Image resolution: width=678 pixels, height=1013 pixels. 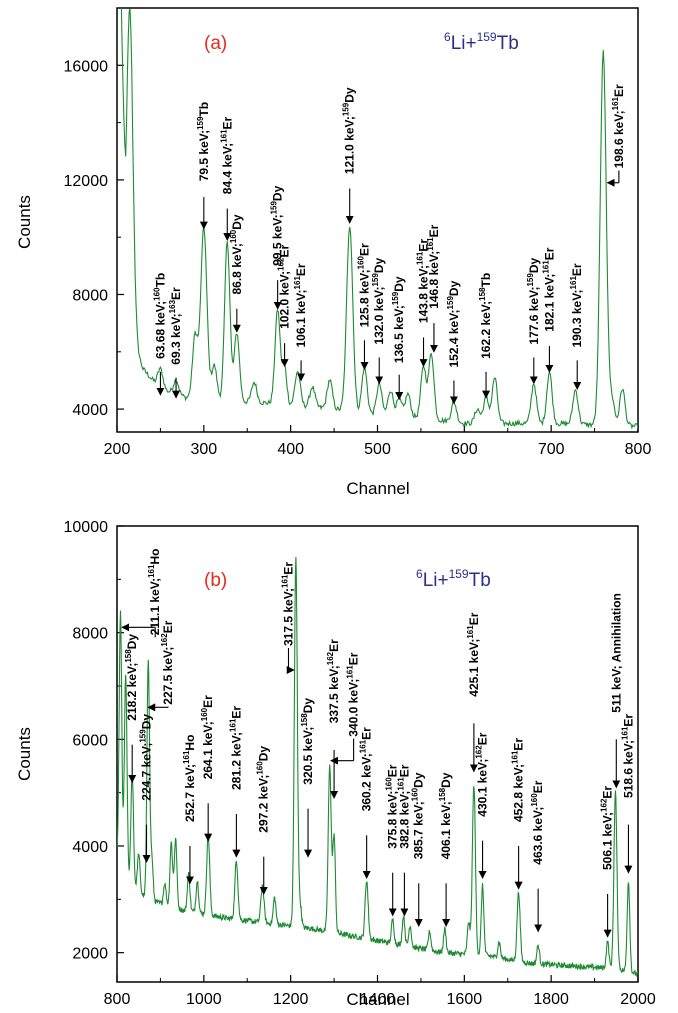 I want to click on peak-energy: 136.5 keV;, so click(x=399, y=334).